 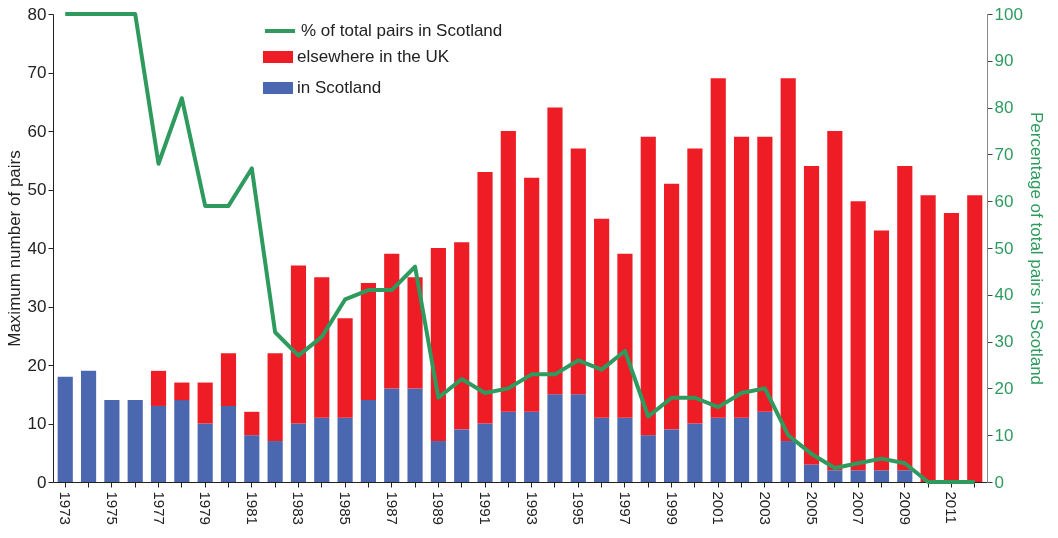 I want to click on x-tick-label: 2005, so click(x=812, y=508).